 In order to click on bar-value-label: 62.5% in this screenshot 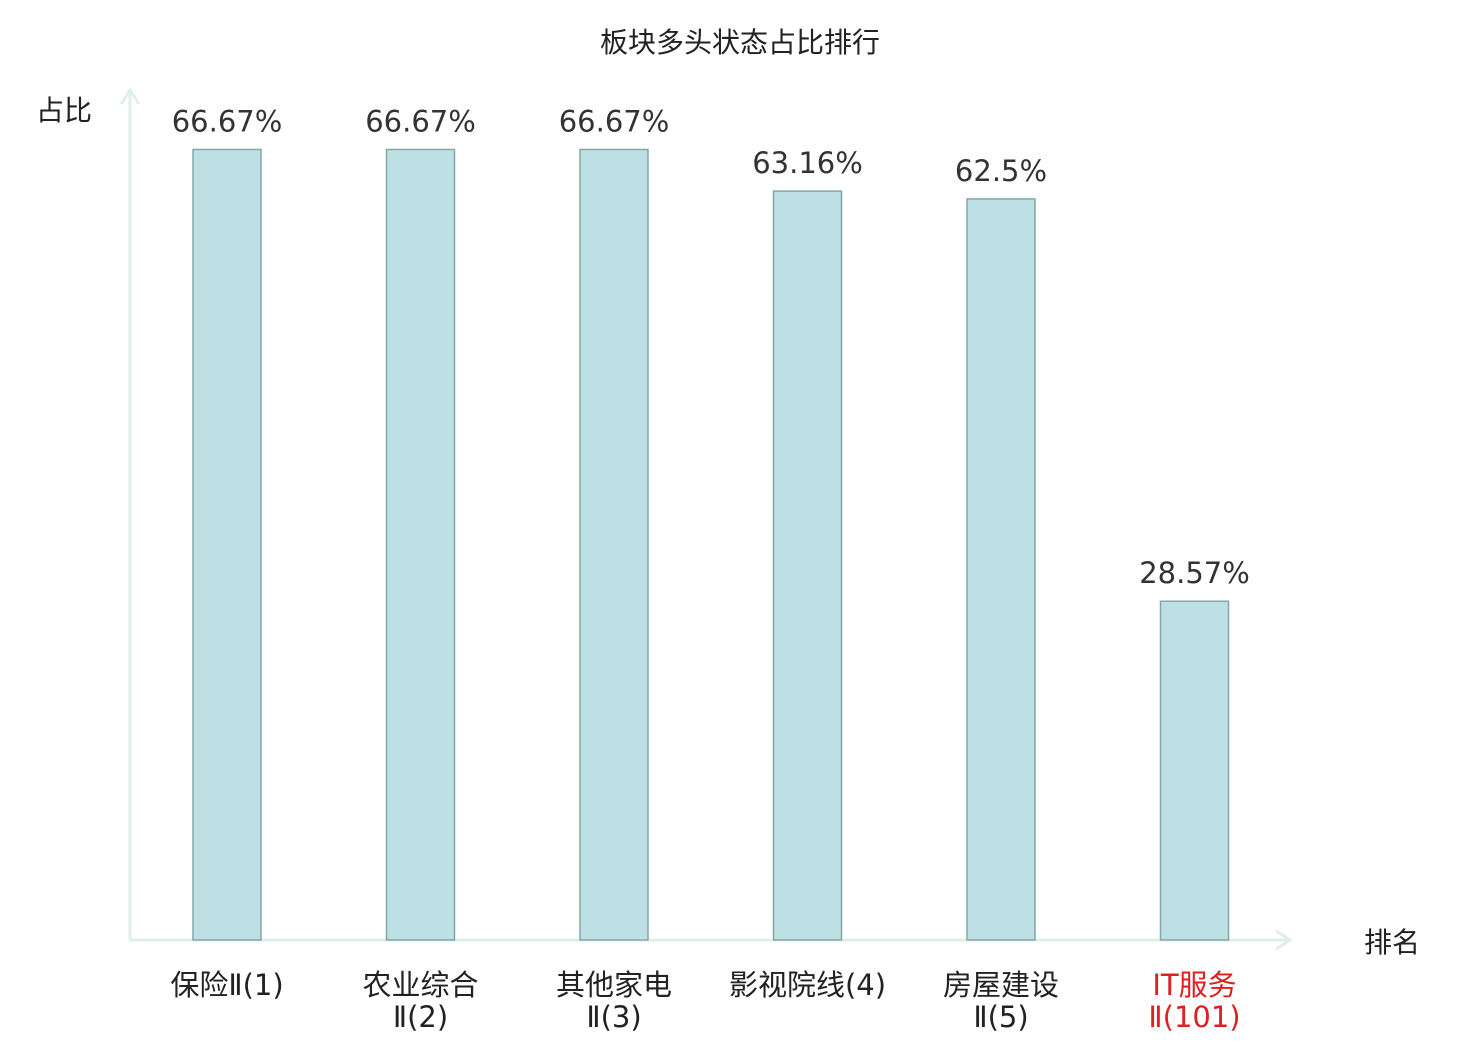, I will do `click(1001, 171)`.